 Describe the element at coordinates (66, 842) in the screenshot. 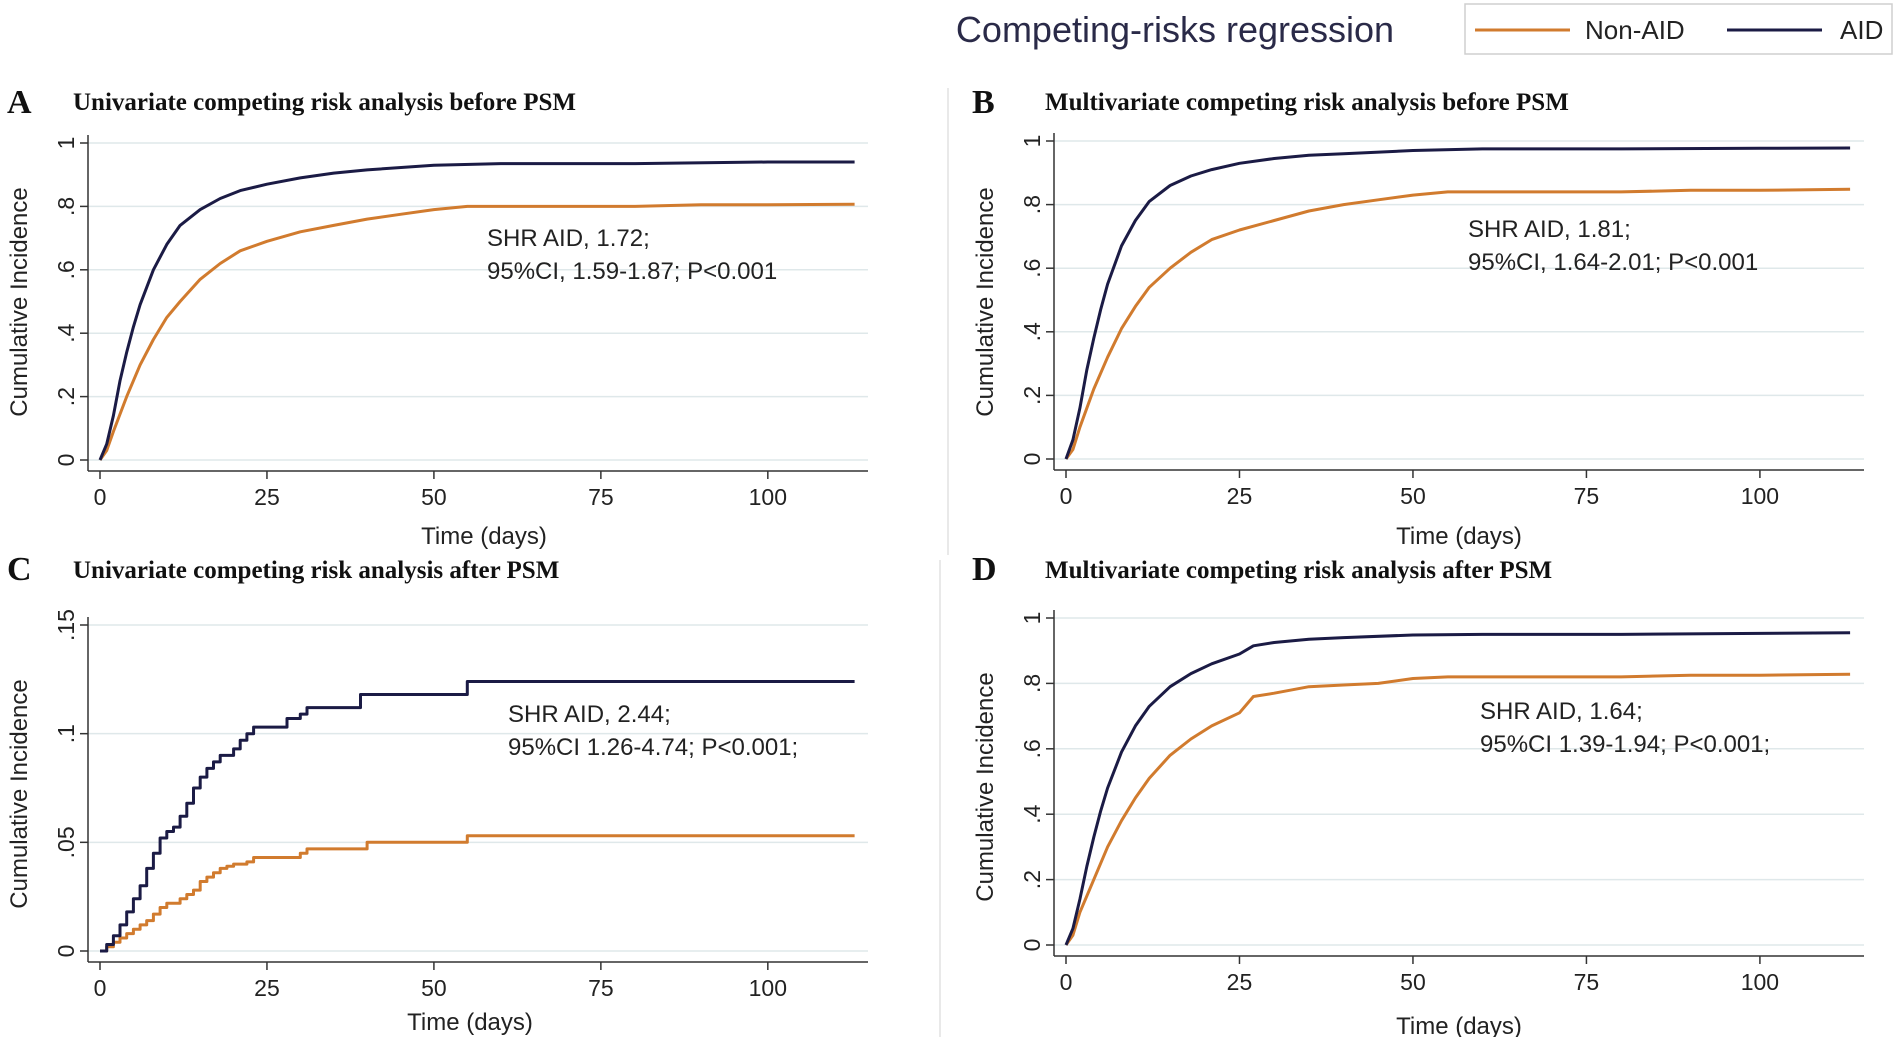

I see `y-tick-label: .05` at that location.